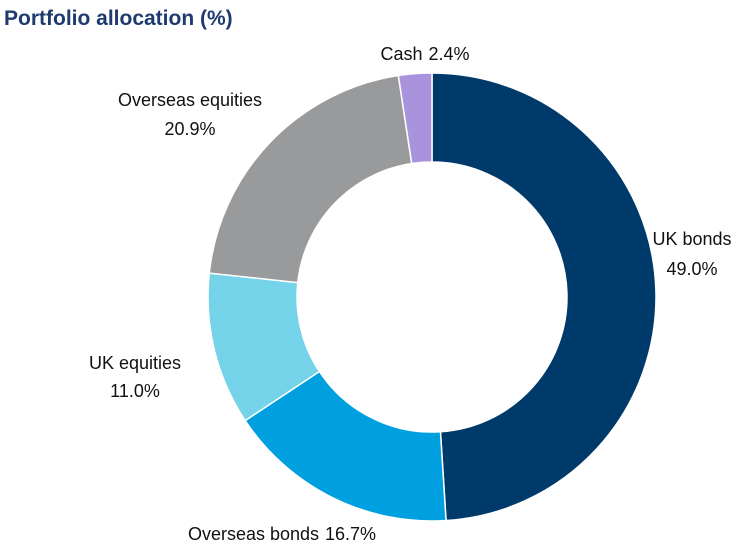 This screenshot has width=753, height=556. Describe the element at coordinates (350, 534) in the screenshot. I see `value-label: 16.7%` at that location.